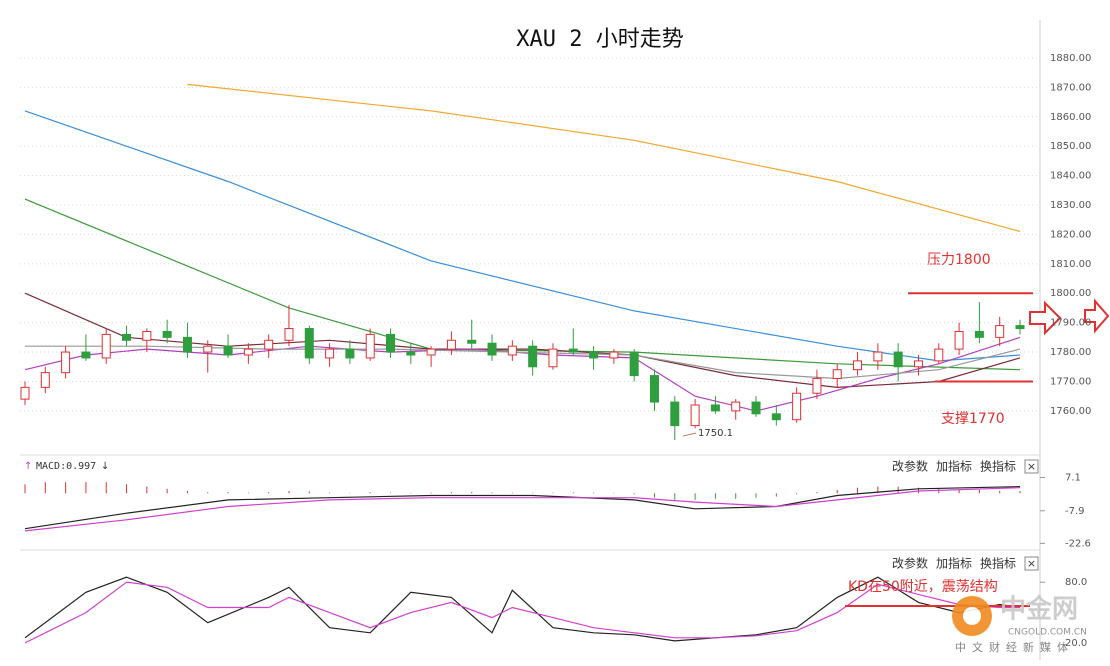 This screenshot has width=1110, height=666. I want to click on indicator-arrow: ↑, so click(28, 466).